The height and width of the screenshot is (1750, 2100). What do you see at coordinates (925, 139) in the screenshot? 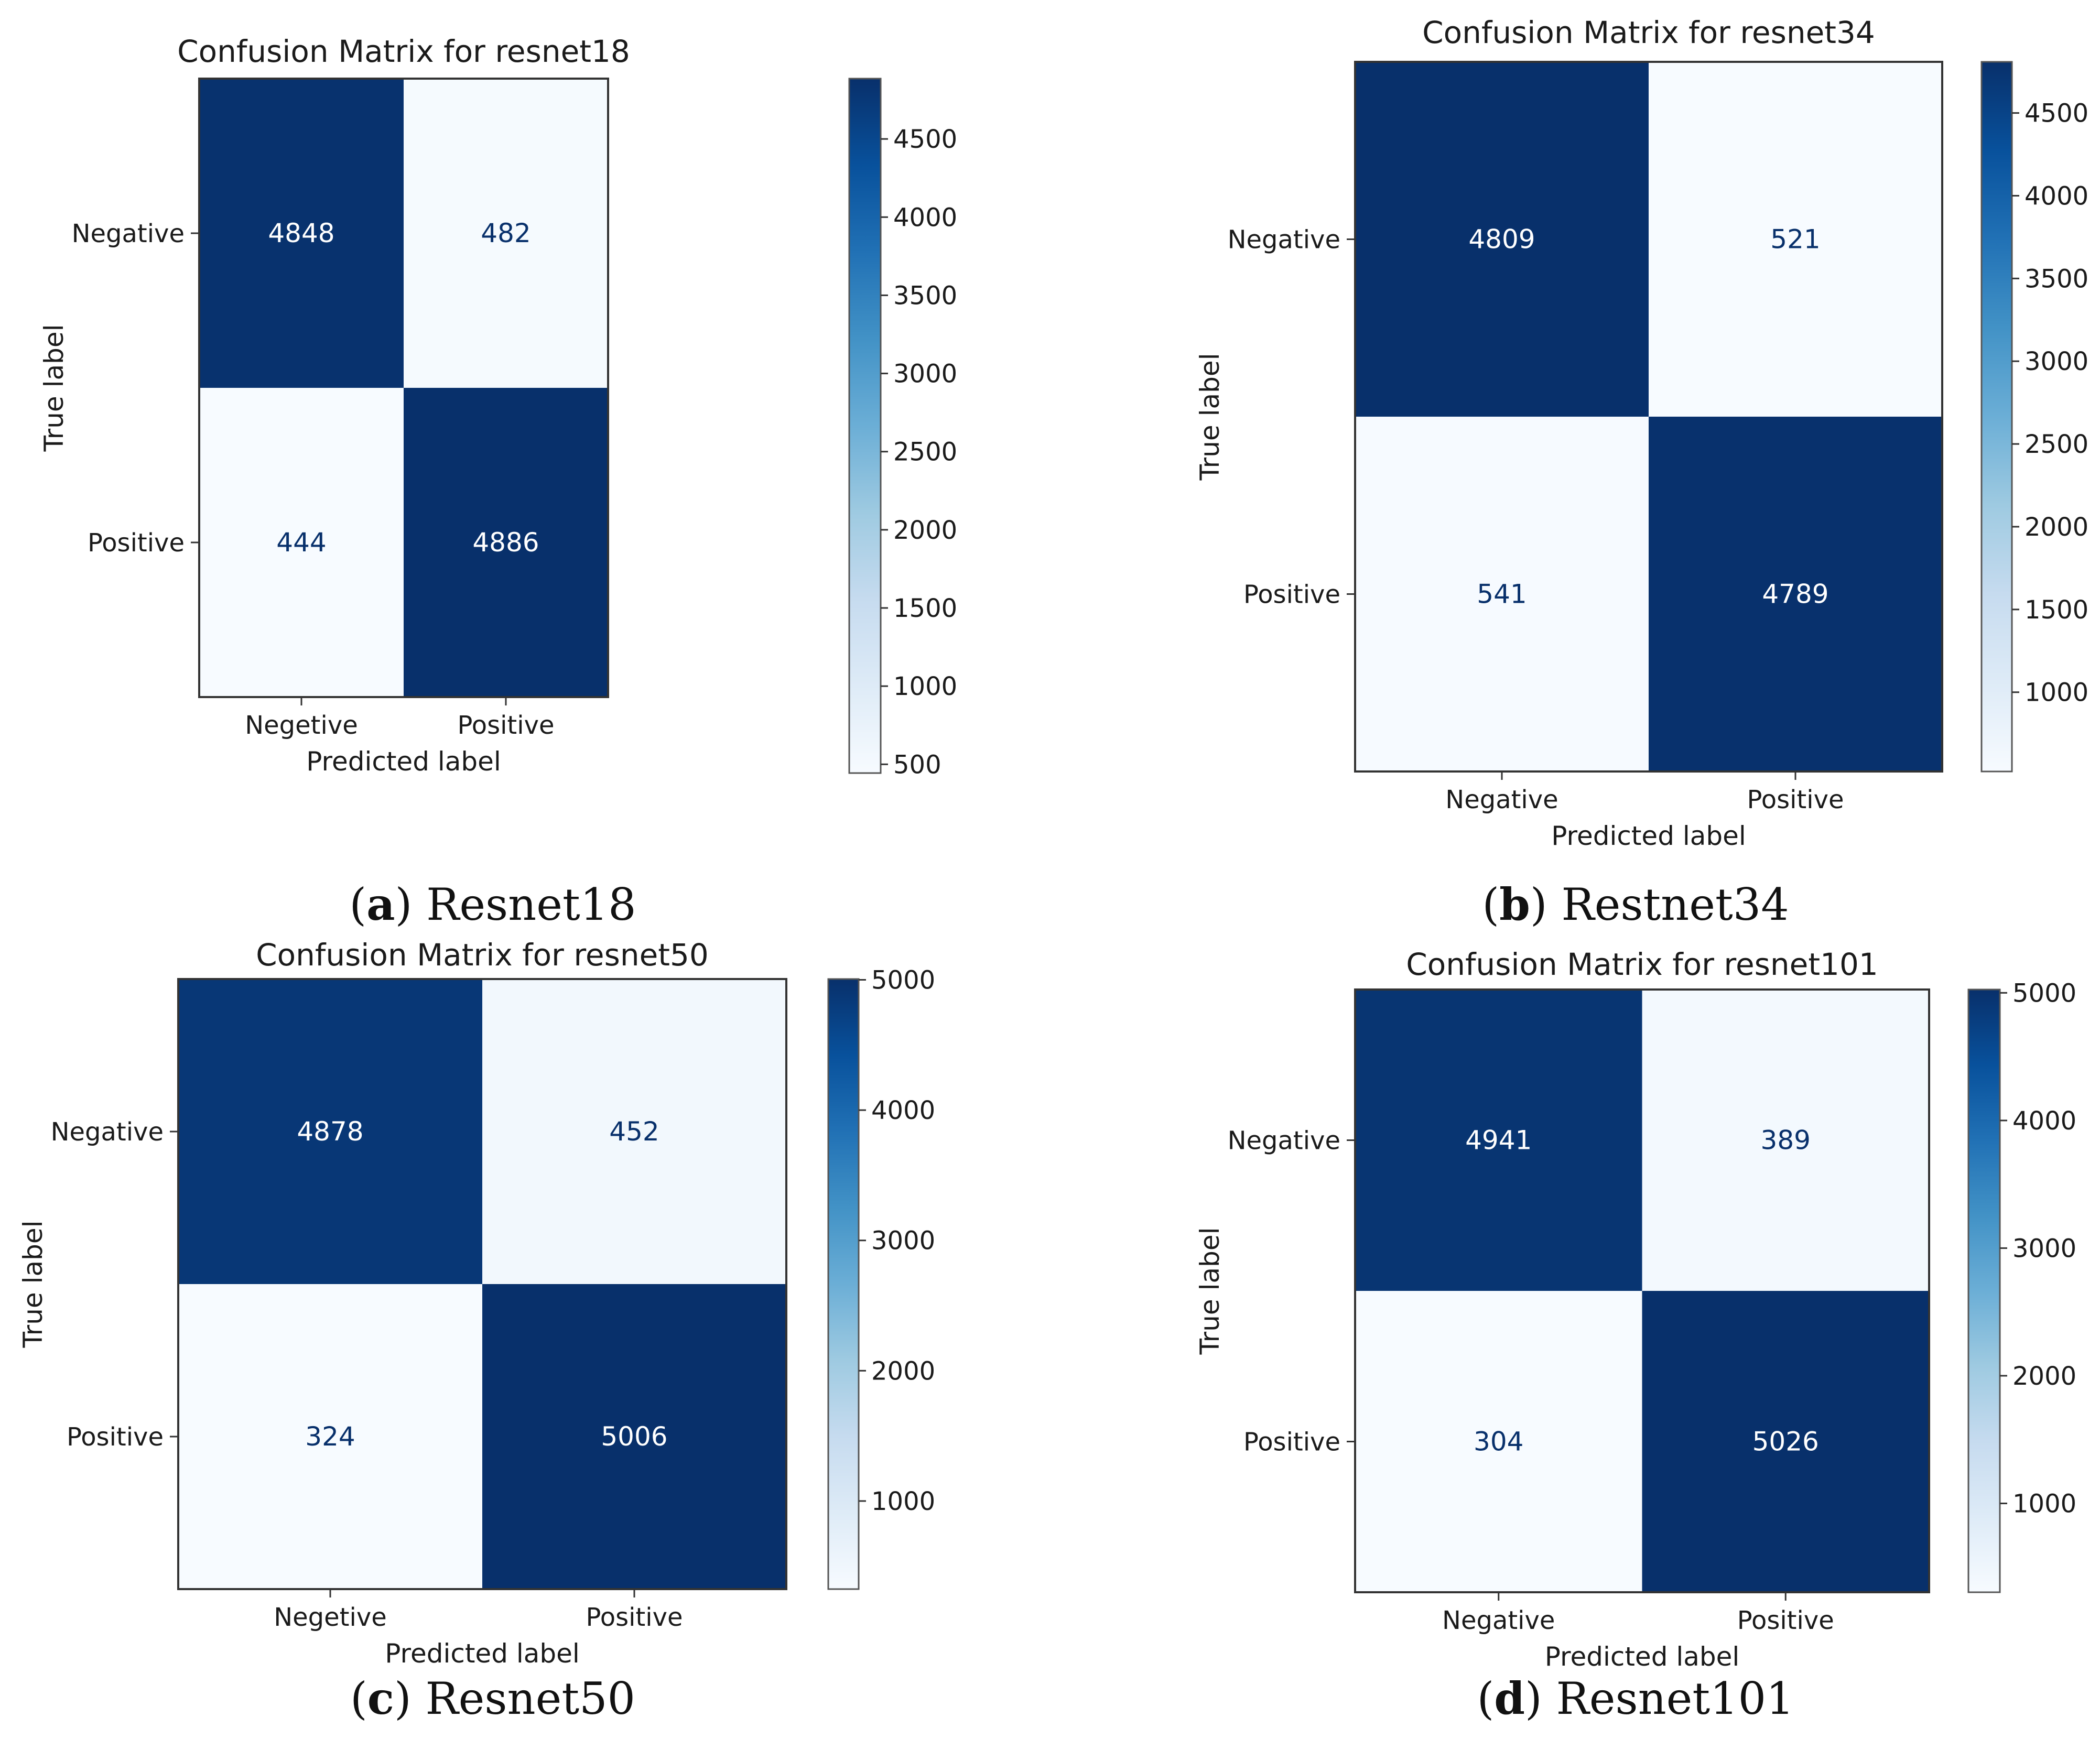
I see `colorbar-tick-label: 4500` at bounding box center [925, 139].